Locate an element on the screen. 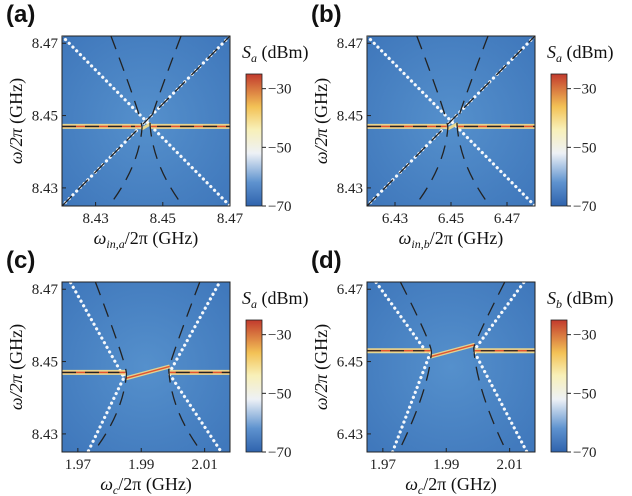  x-axis-label: ωin,a/2π (GHz) is located at coordinates (146, 239).